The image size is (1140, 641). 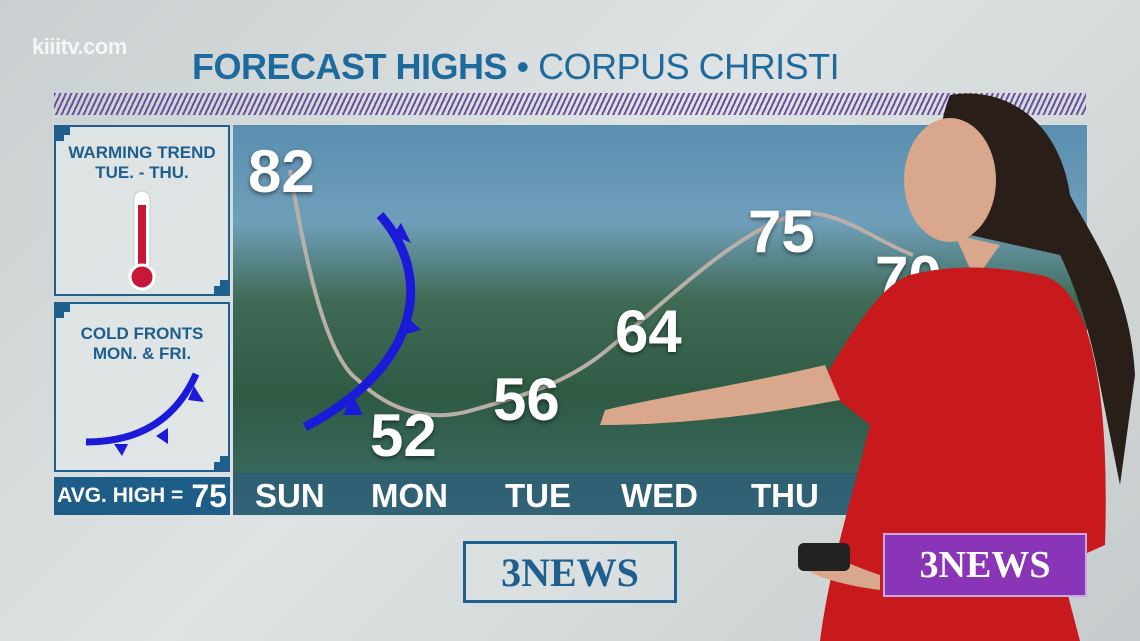 What do you see at coordinates (648, 331) in the screenshot?
I see `temp-wed: 64` at bounding box center [648, 331].